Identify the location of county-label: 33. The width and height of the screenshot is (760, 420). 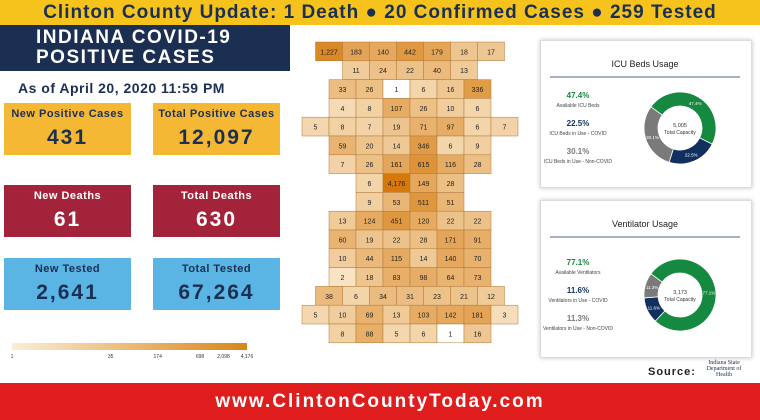
(343, 90).